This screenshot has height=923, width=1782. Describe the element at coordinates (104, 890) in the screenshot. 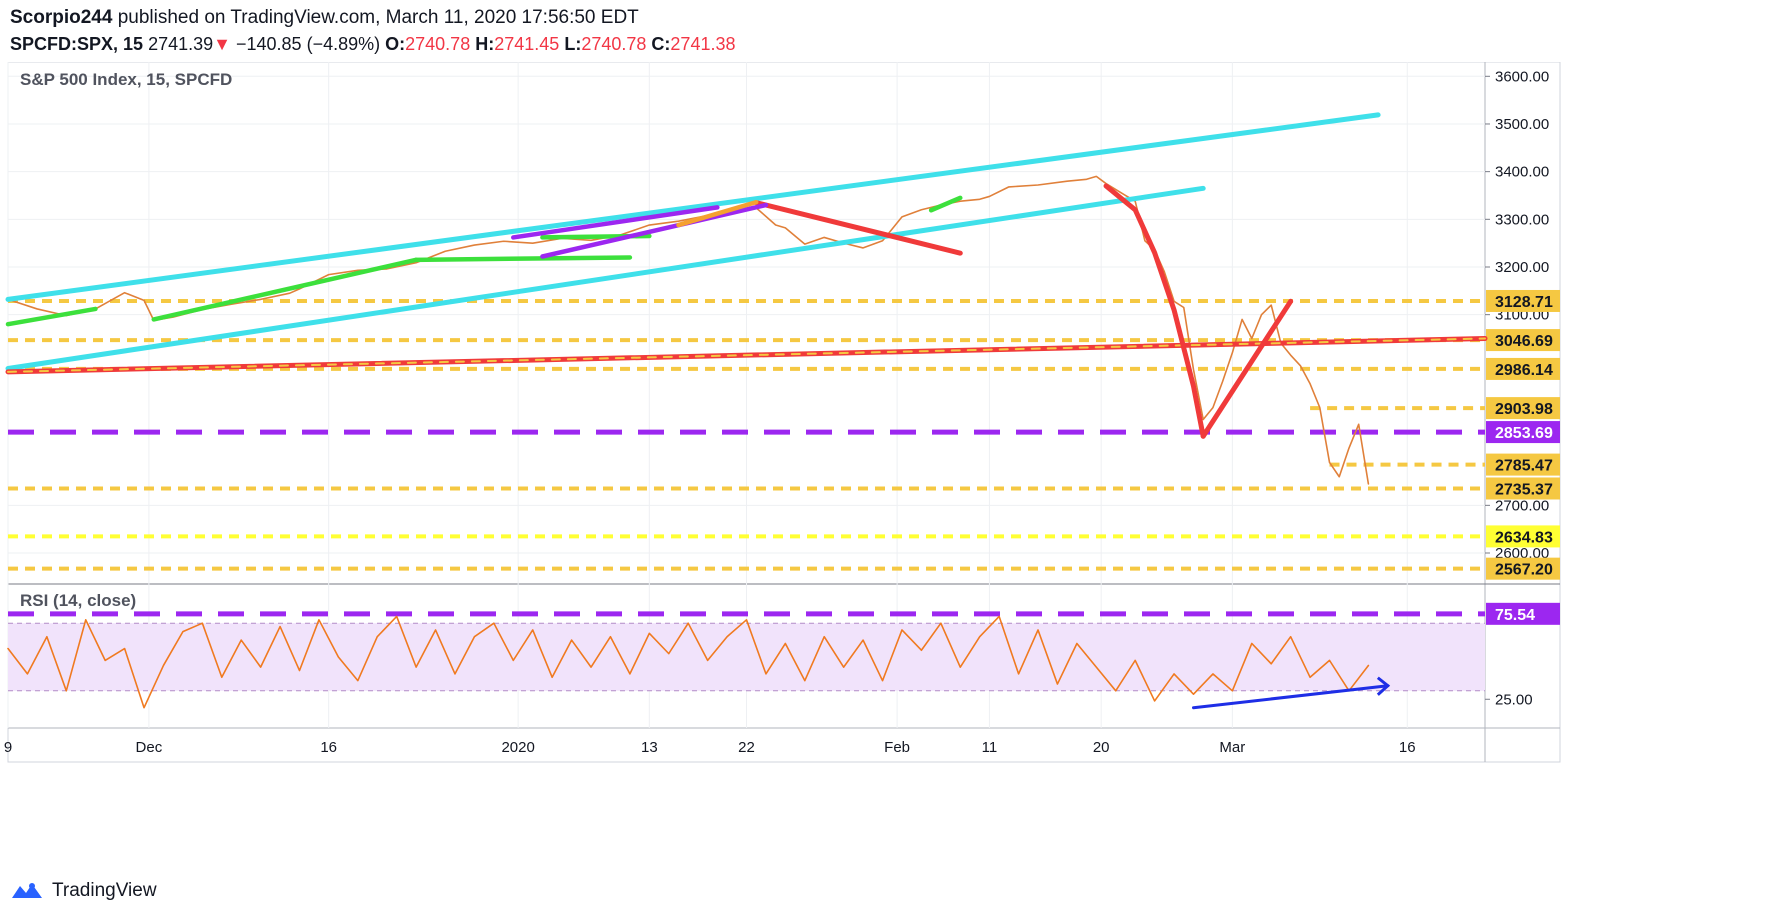

I see `tradingview-brand: TradingView` at that location.